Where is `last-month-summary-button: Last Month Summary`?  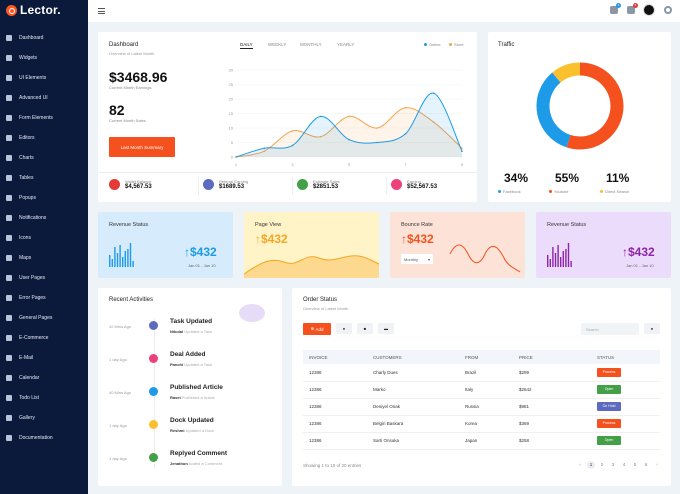
last-month-summary-button: Last Month Summary is located at coordinates (142, 147).